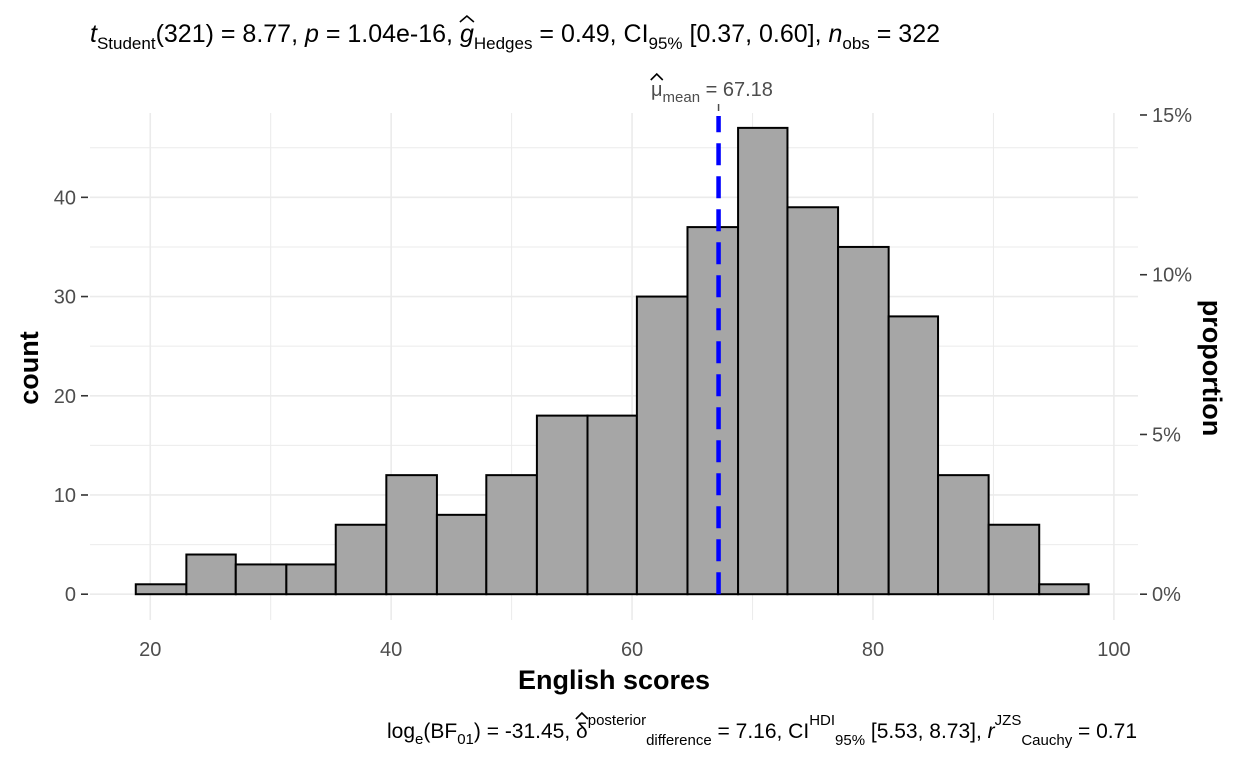 Image resolution: width=1248 pixels, height=768 pixels. Describe the element at coordinates (712, 92) in the screenshot. I see `mean-label: μmean = 67.18` at that location.